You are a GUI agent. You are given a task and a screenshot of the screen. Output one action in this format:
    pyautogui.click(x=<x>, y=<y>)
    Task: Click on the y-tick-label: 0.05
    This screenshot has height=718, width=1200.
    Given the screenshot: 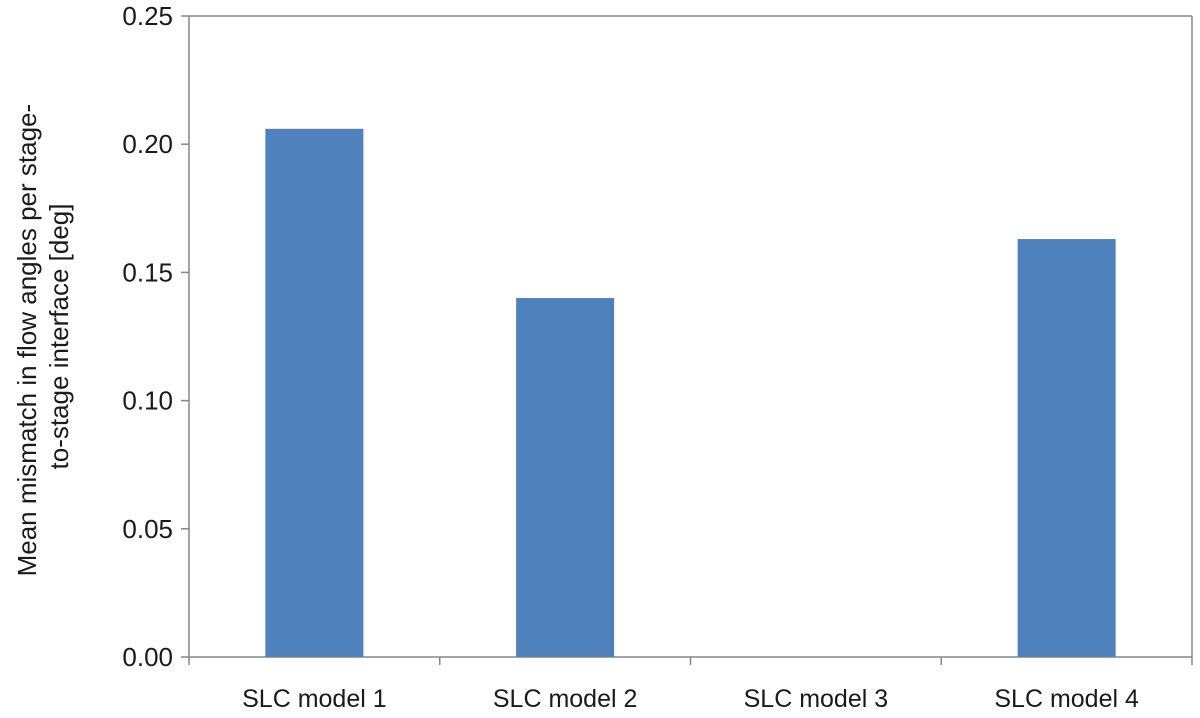 What is the action you would take?
    pyautogui.click(x=147, y=529)
    